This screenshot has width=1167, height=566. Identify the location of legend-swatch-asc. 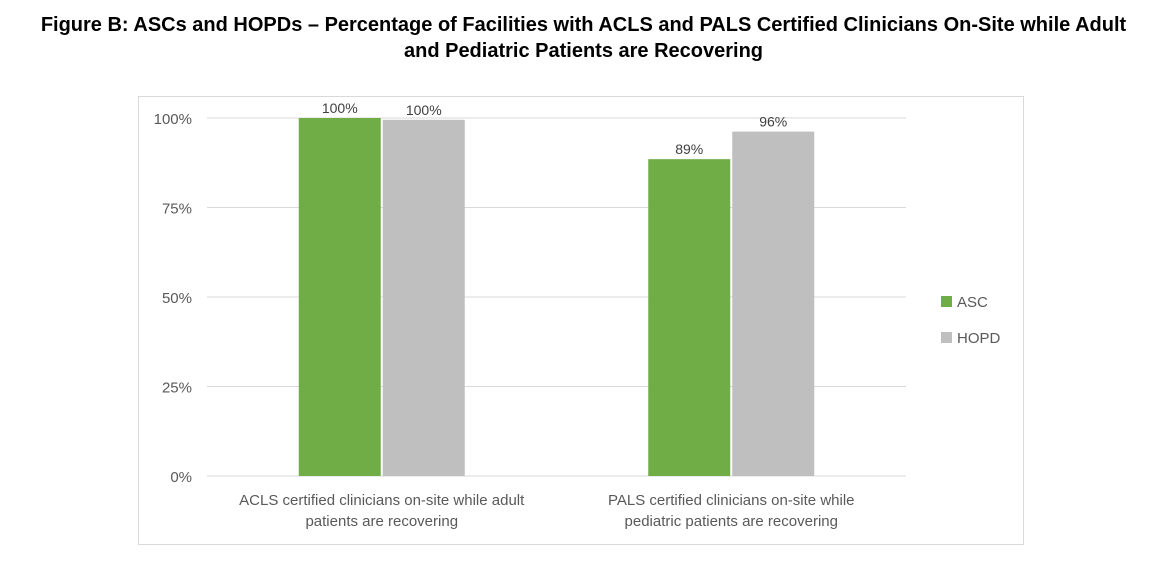
(946, 301).